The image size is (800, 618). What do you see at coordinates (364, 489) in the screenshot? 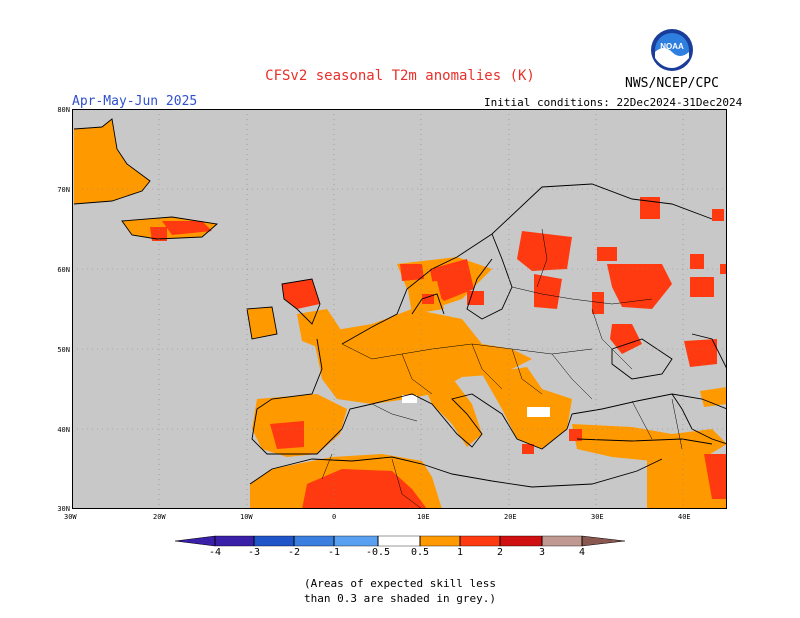
I see `anomaly-patch-sahara-warm` at bounding box center [364, 489].